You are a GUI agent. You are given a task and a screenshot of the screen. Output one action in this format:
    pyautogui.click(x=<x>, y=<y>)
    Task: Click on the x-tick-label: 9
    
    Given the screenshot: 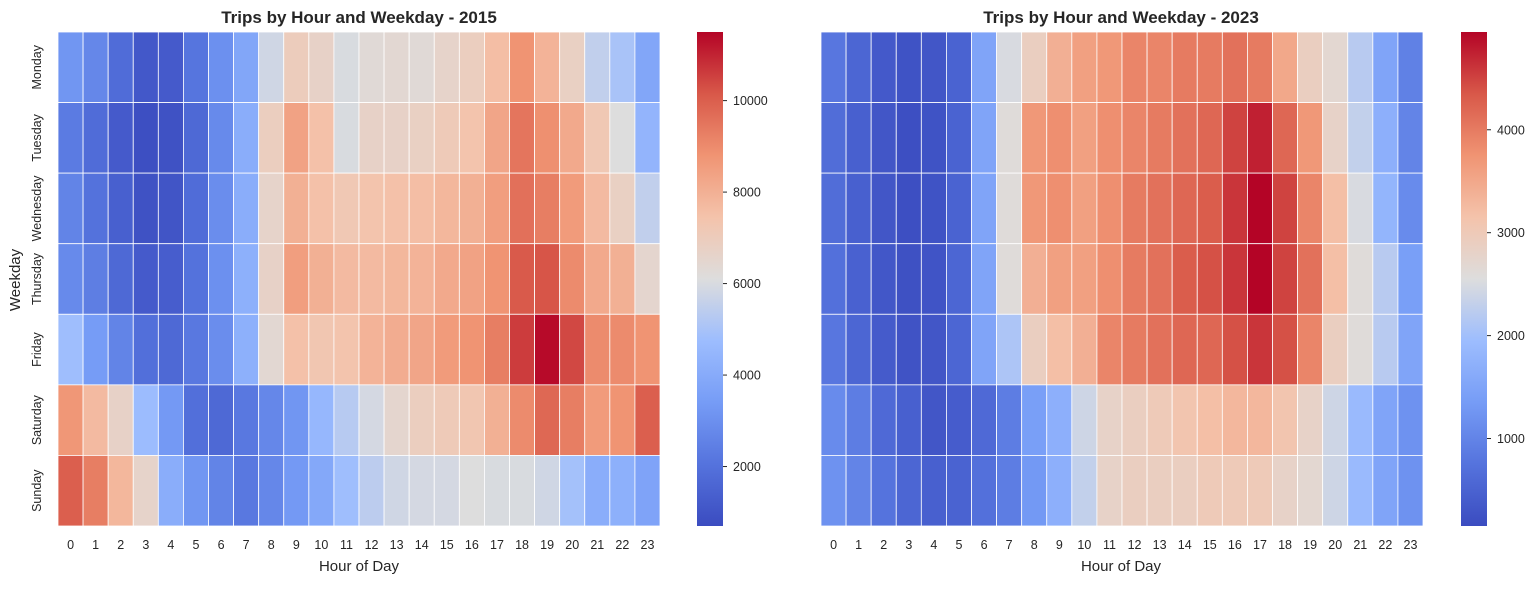 What is the action you would take?
    pyautogui.click(x=1059, y=545)
    